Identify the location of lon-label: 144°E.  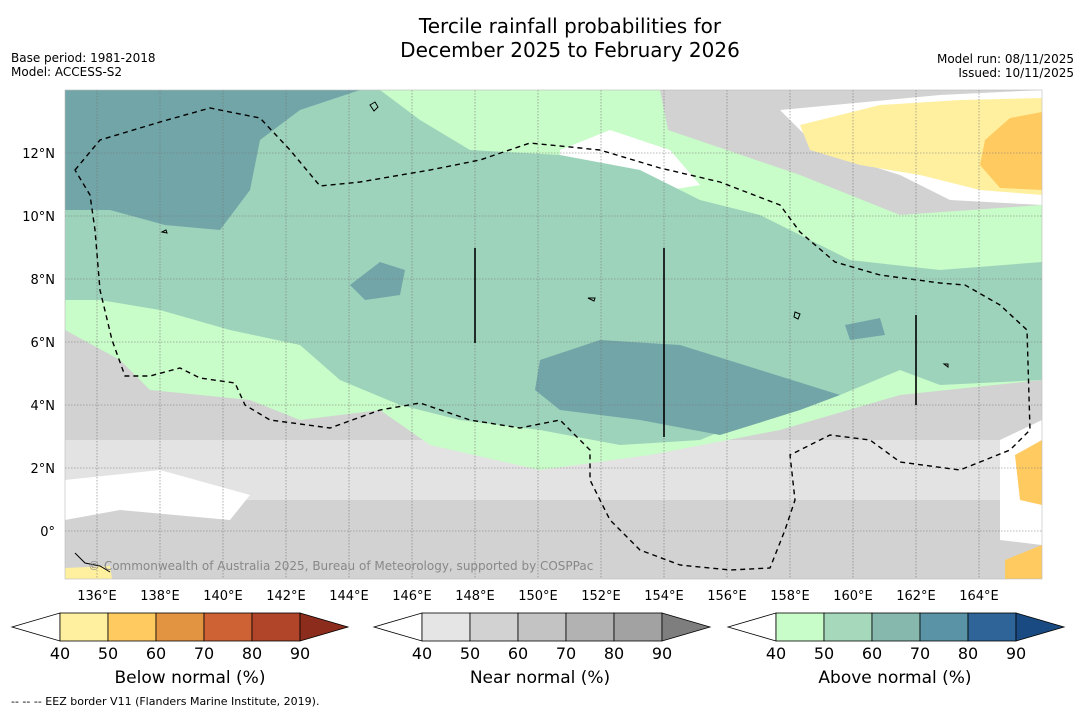
(349, 596).